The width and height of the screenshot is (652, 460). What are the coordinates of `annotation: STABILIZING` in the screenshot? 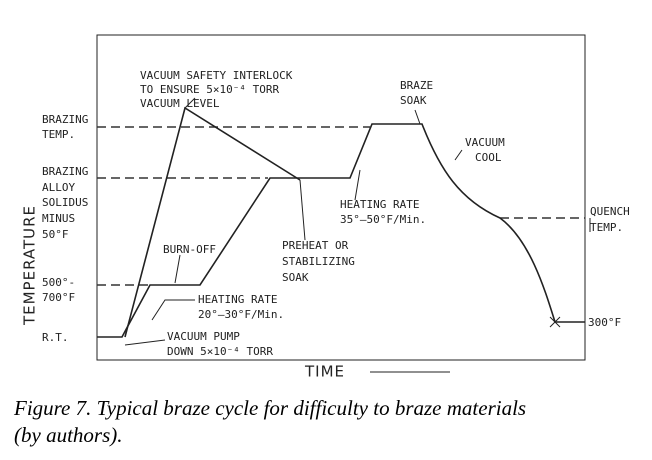 It's located at (318, 261).